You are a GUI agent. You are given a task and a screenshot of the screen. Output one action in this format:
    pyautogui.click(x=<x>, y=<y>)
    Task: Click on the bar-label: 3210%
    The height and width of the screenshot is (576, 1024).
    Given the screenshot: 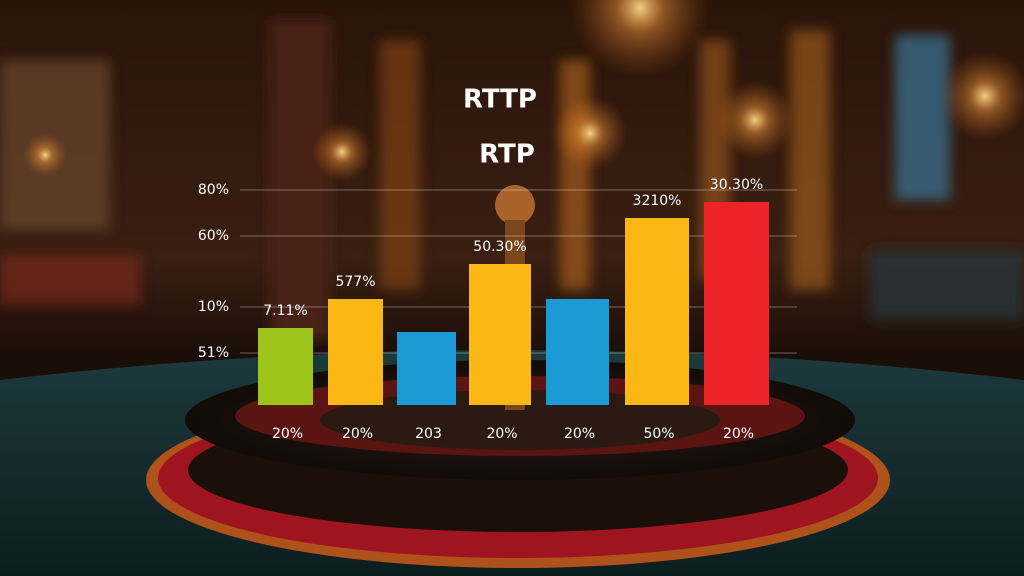 What is the action you would take?
    pyautogui.click(x=657, y=201)
    